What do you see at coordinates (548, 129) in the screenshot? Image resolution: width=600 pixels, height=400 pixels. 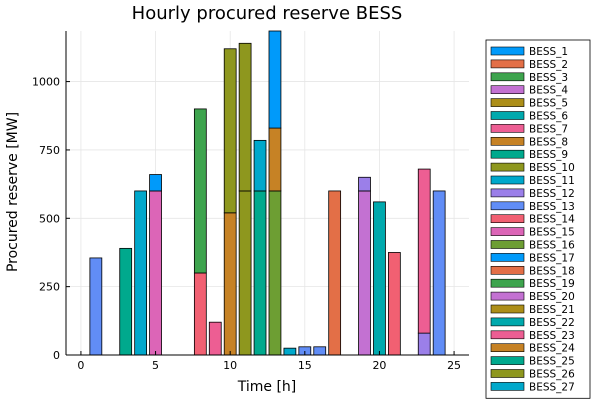 I see `legend-label: BESS_7` at bounding box center [548, 129].